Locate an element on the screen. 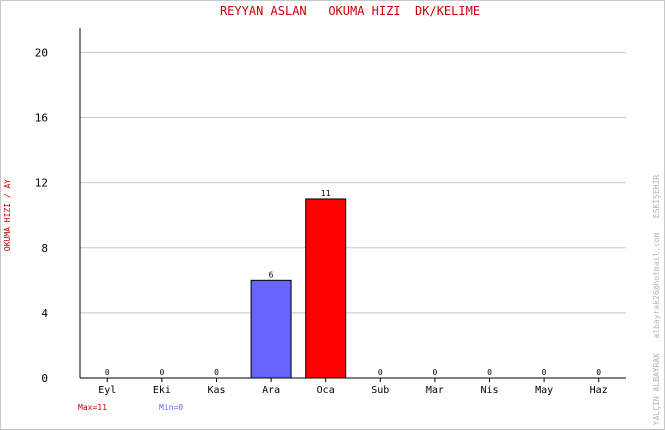  max-label: Max=11 is located at coordinates (92, 407).